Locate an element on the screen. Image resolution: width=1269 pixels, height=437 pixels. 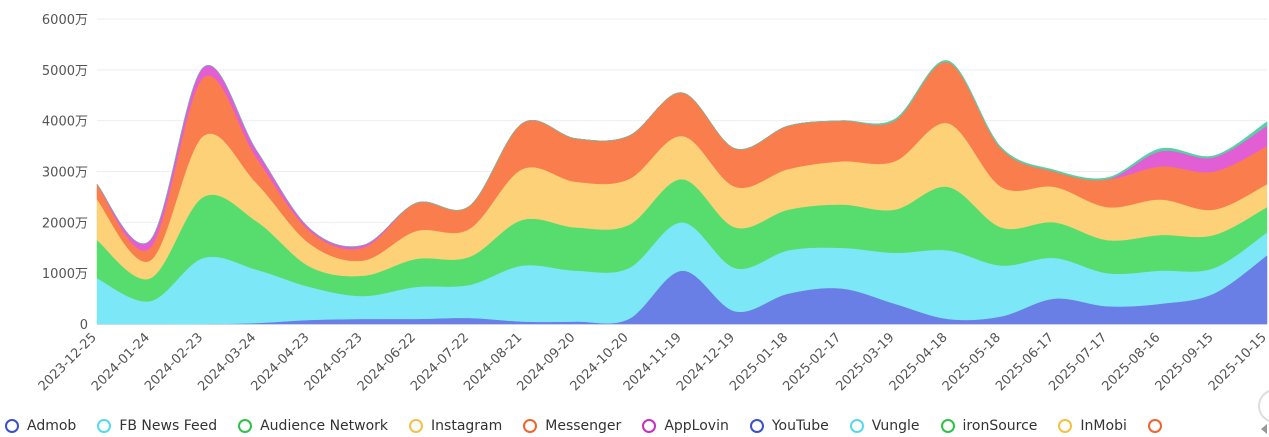
legend-item: YouTube is located at coordinates (789, 426).